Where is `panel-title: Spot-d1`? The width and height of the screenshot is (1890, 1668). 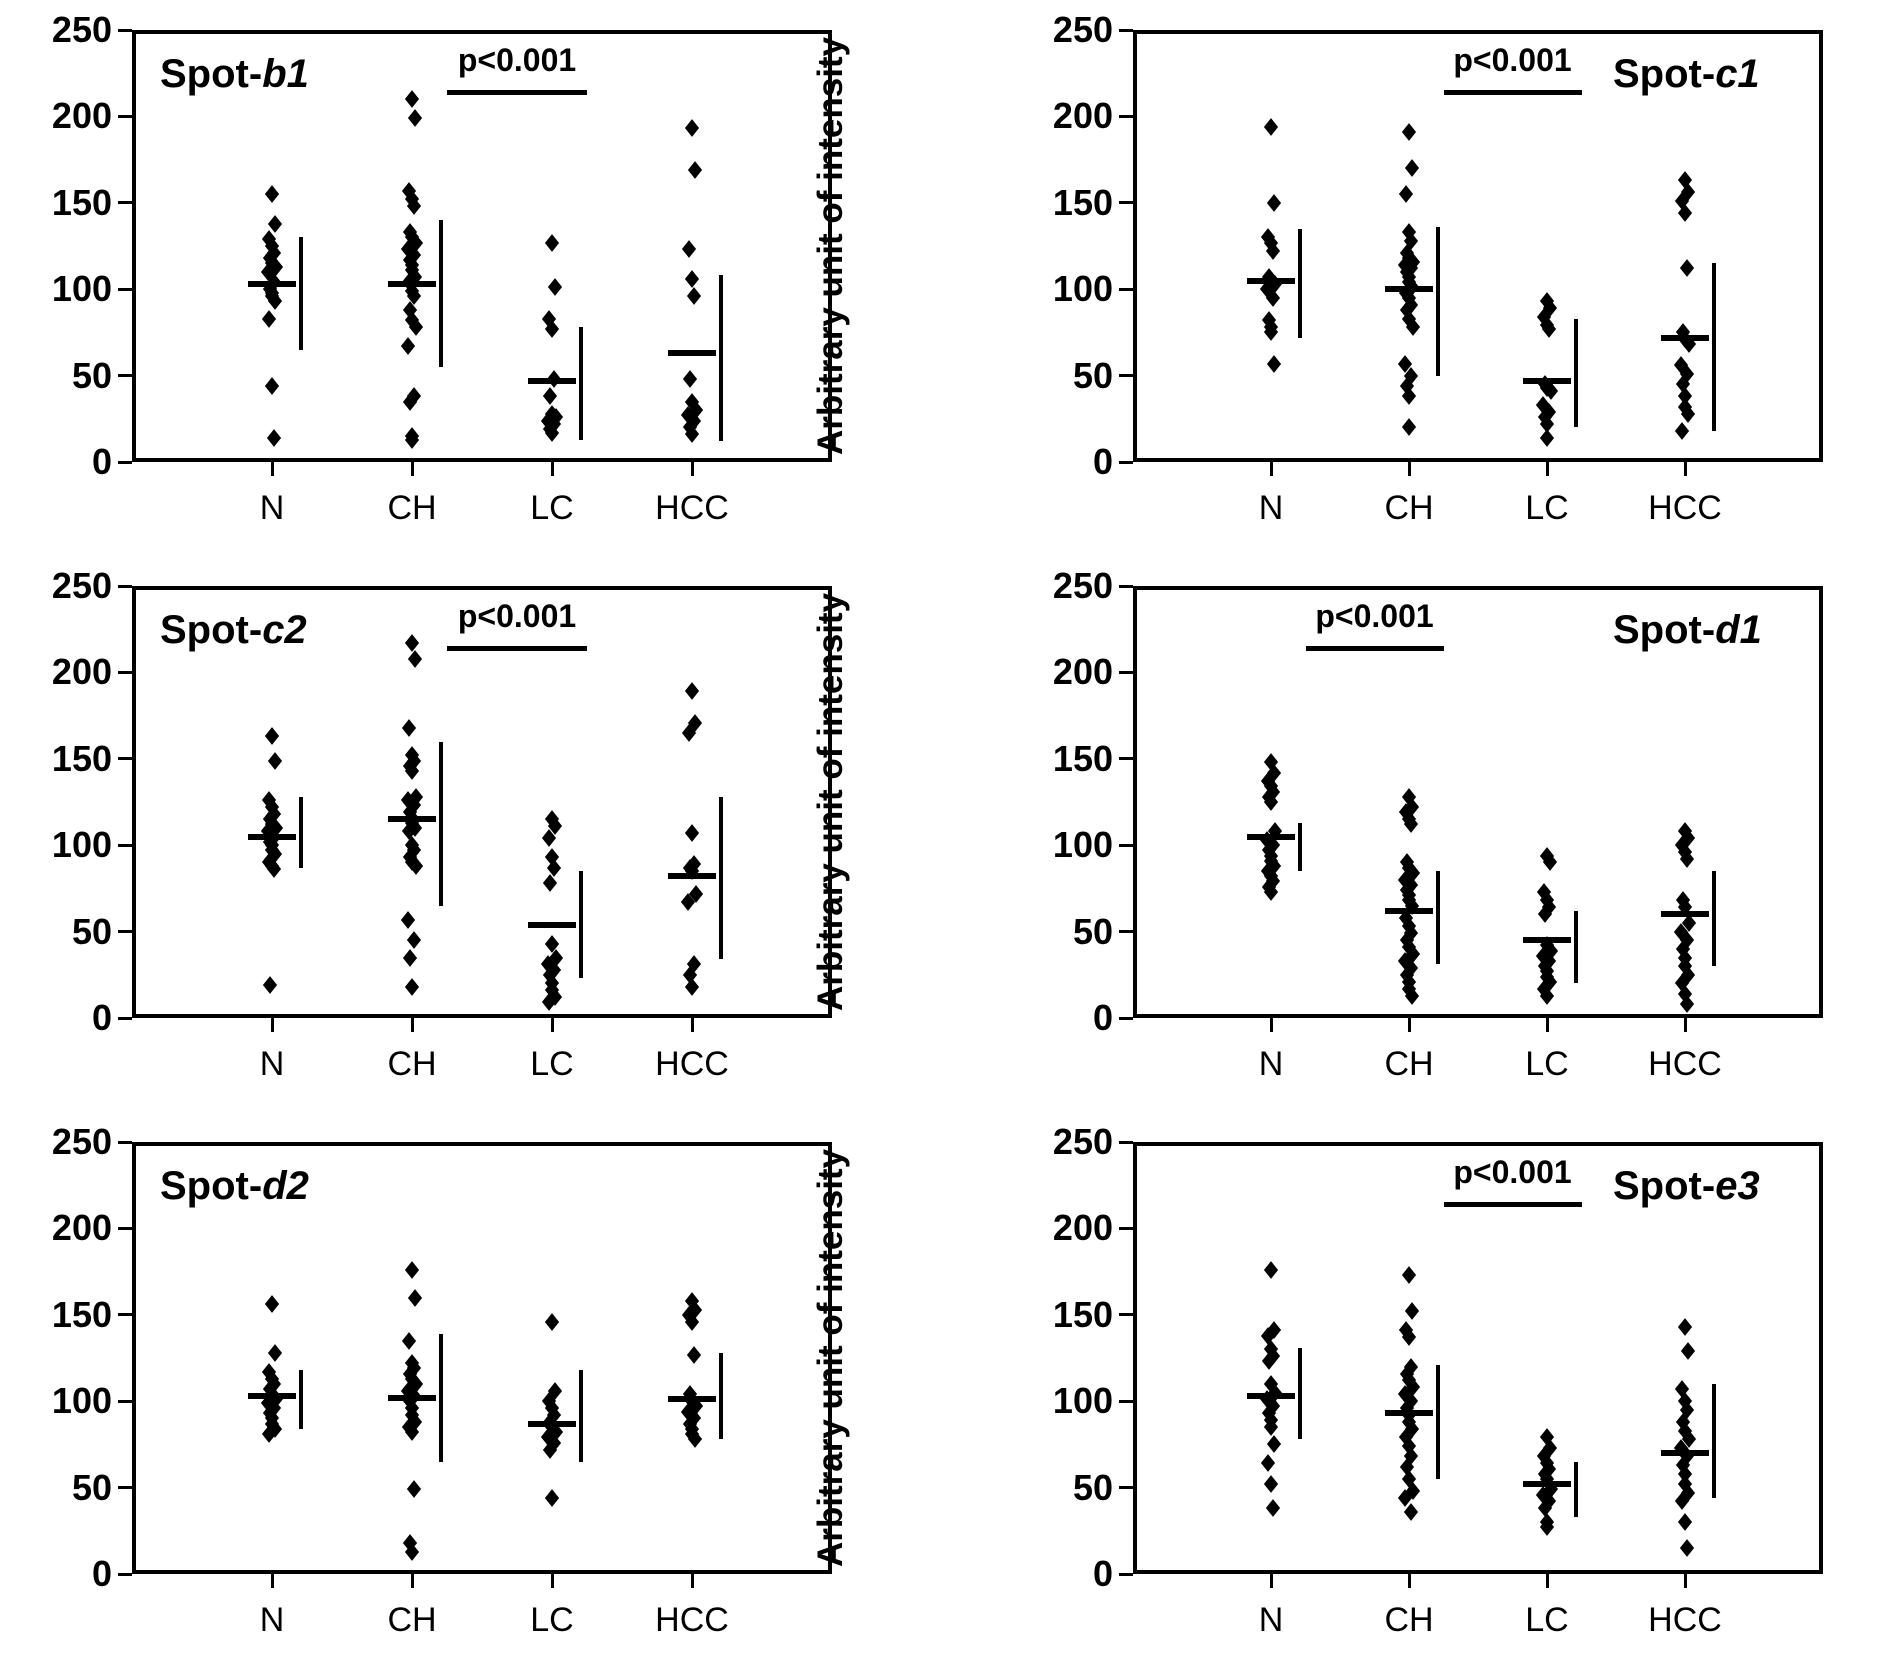
panel-title: Spot-d1 is located at coordinates (1687, 630).